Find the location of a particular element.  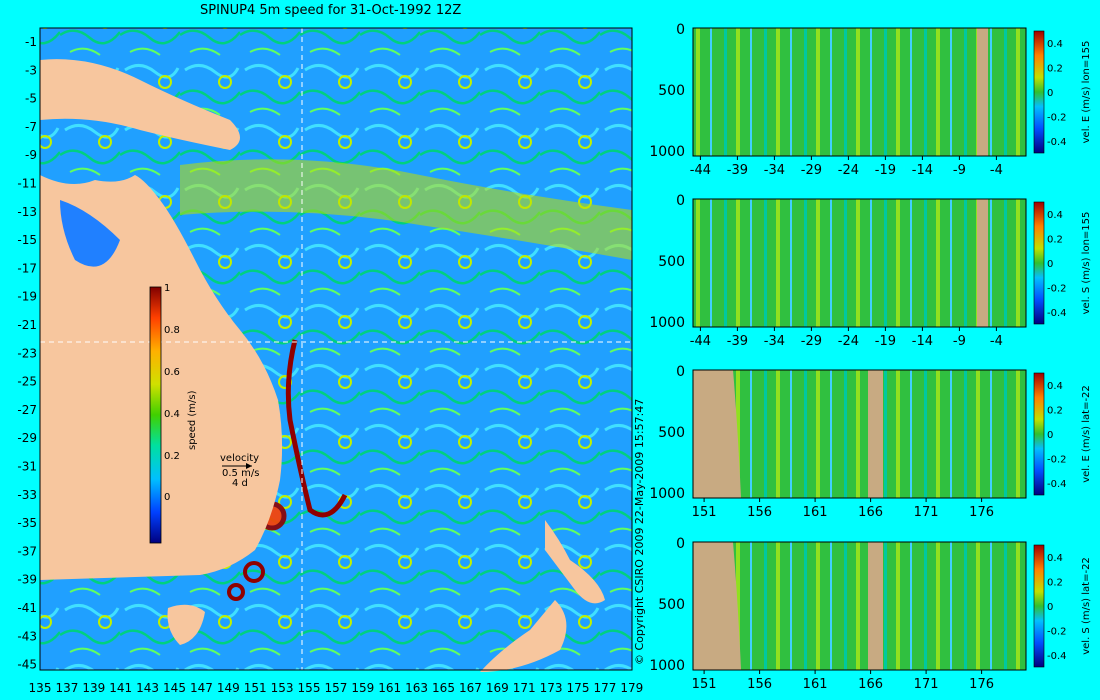

lat-tick-label: -27 is located at coordinates (27, 410).